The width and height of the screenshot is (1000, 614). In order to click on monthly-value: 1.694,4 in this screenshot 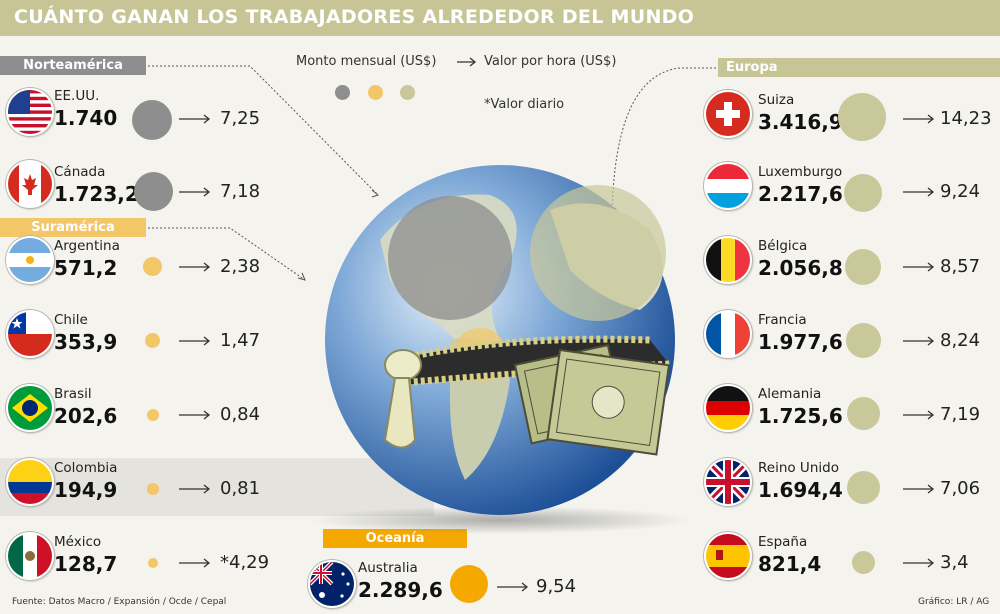, I will do `click(800, 490)`.